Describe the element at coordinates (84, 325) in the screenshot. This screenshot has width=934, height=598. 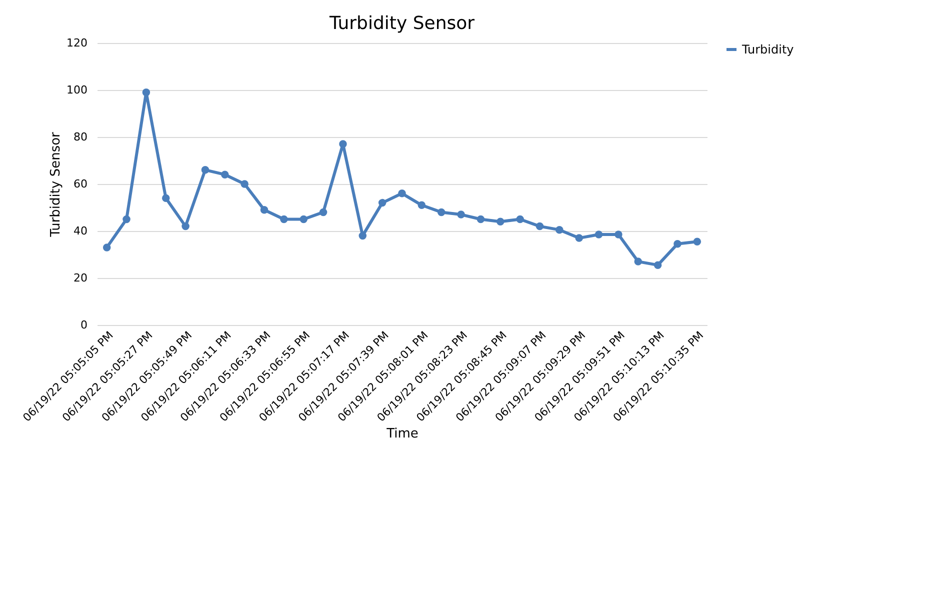
I see `y-tick-label: 0` at that location.